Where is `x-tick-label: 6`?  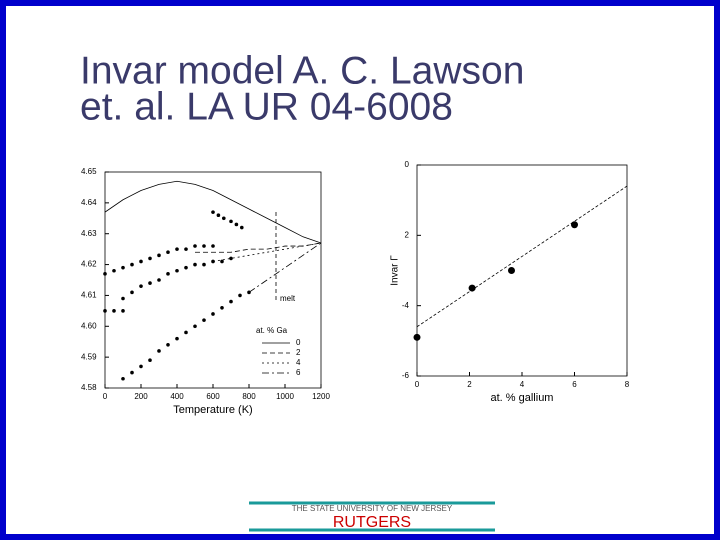
x-tick-label: 6 is located at coordinates (574, 384).